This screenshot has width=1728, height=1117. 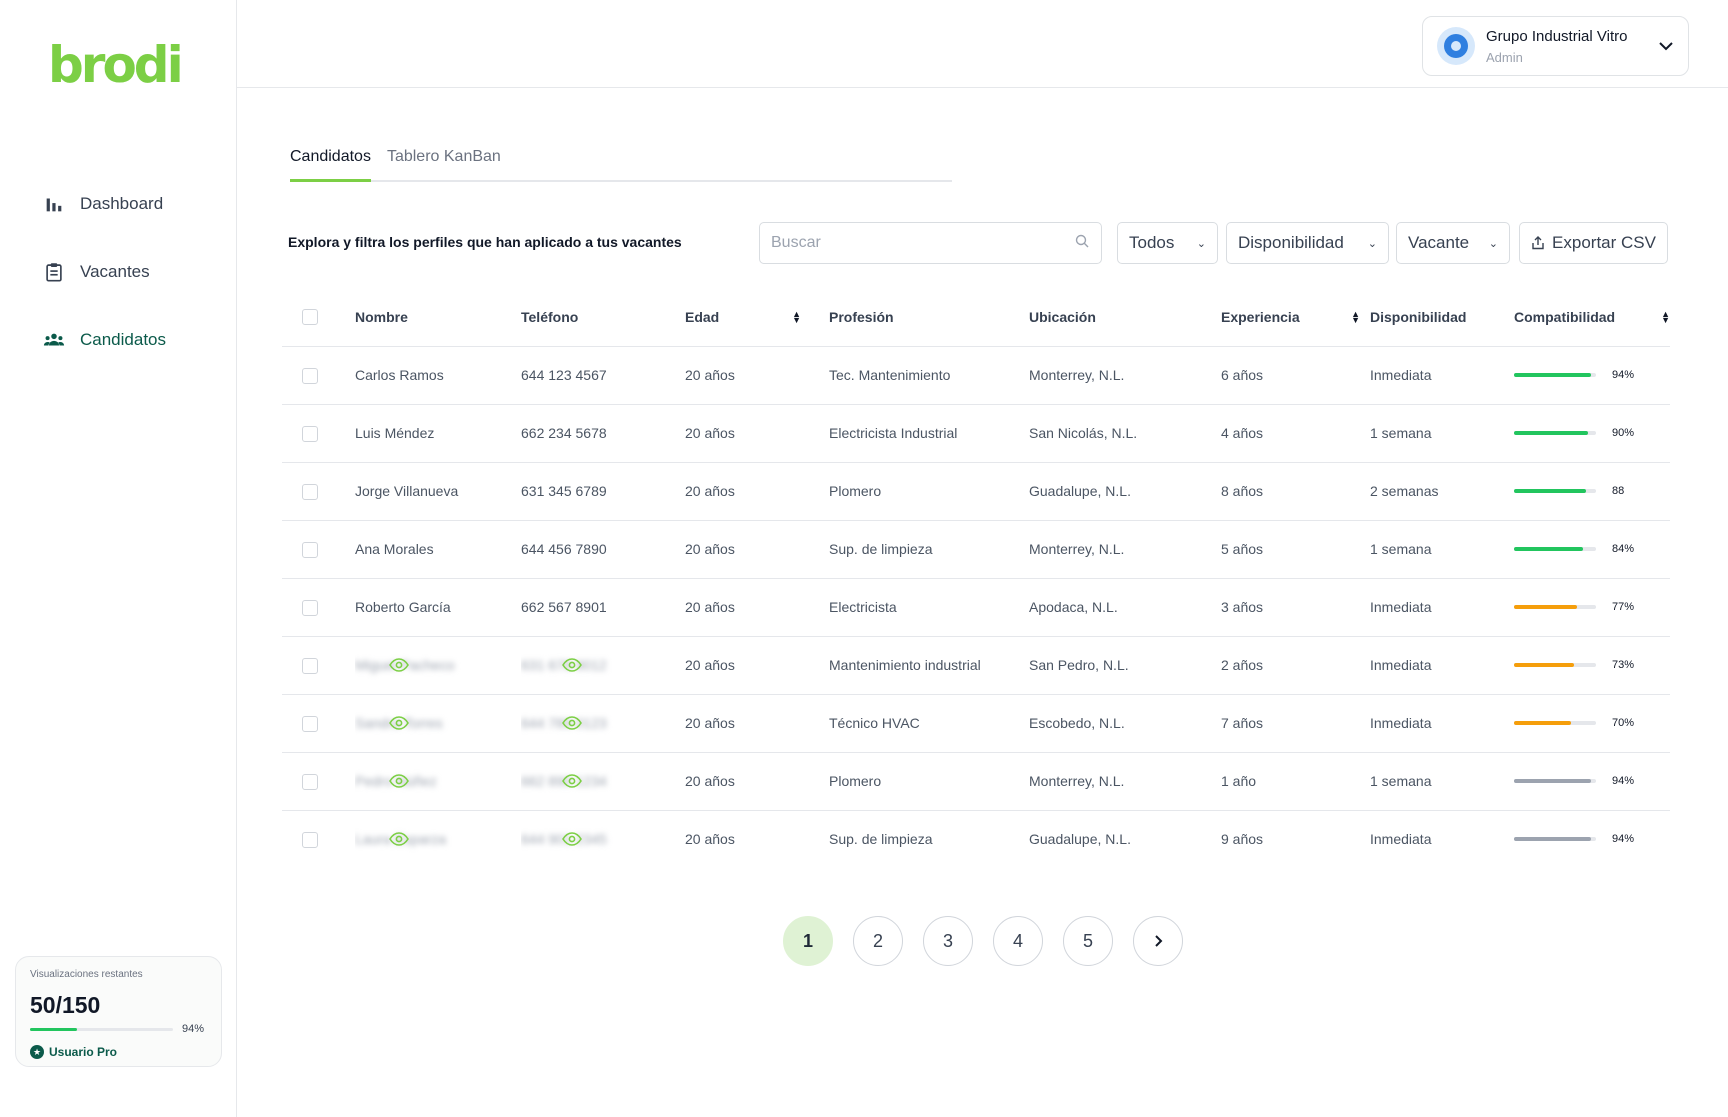 I want to click on cell-profesion: Técnico HVAC, so click(x=929, y=723).